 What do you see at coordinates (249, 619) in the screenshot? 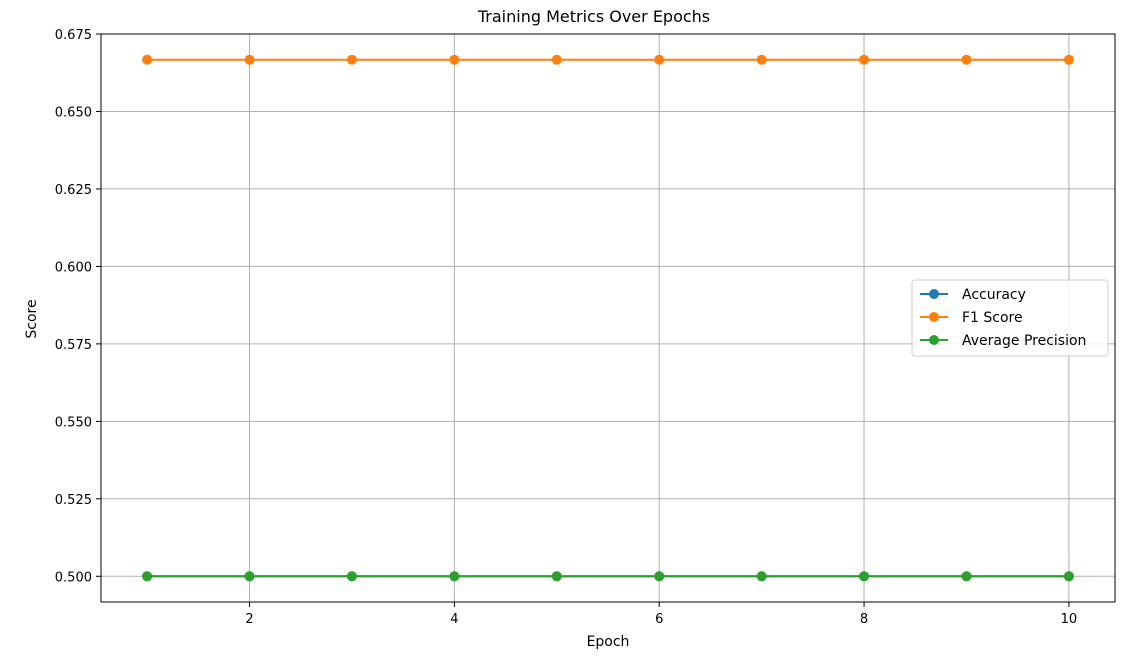
I see `x-tick-label: 2` at bounding box center [249, 619].